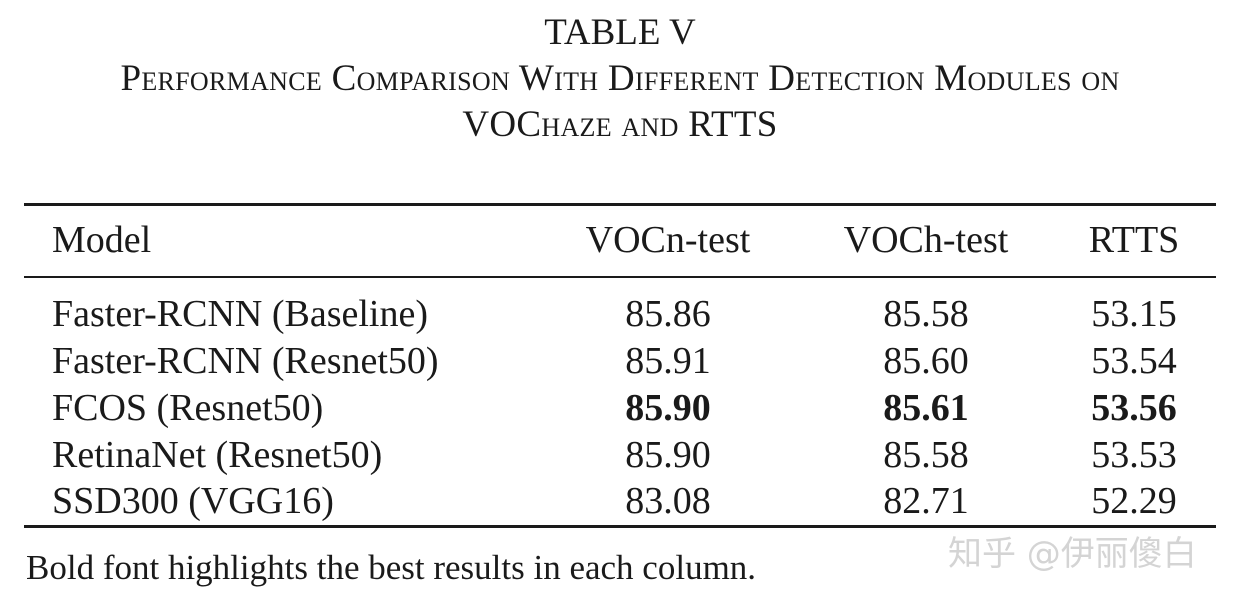 This screenshot has width=1248, height=604. What do you see at coordinates (668, 240) in the screenshot?
I see `header-vocn-test: VOCn-test` at bounding box center [668, 240].